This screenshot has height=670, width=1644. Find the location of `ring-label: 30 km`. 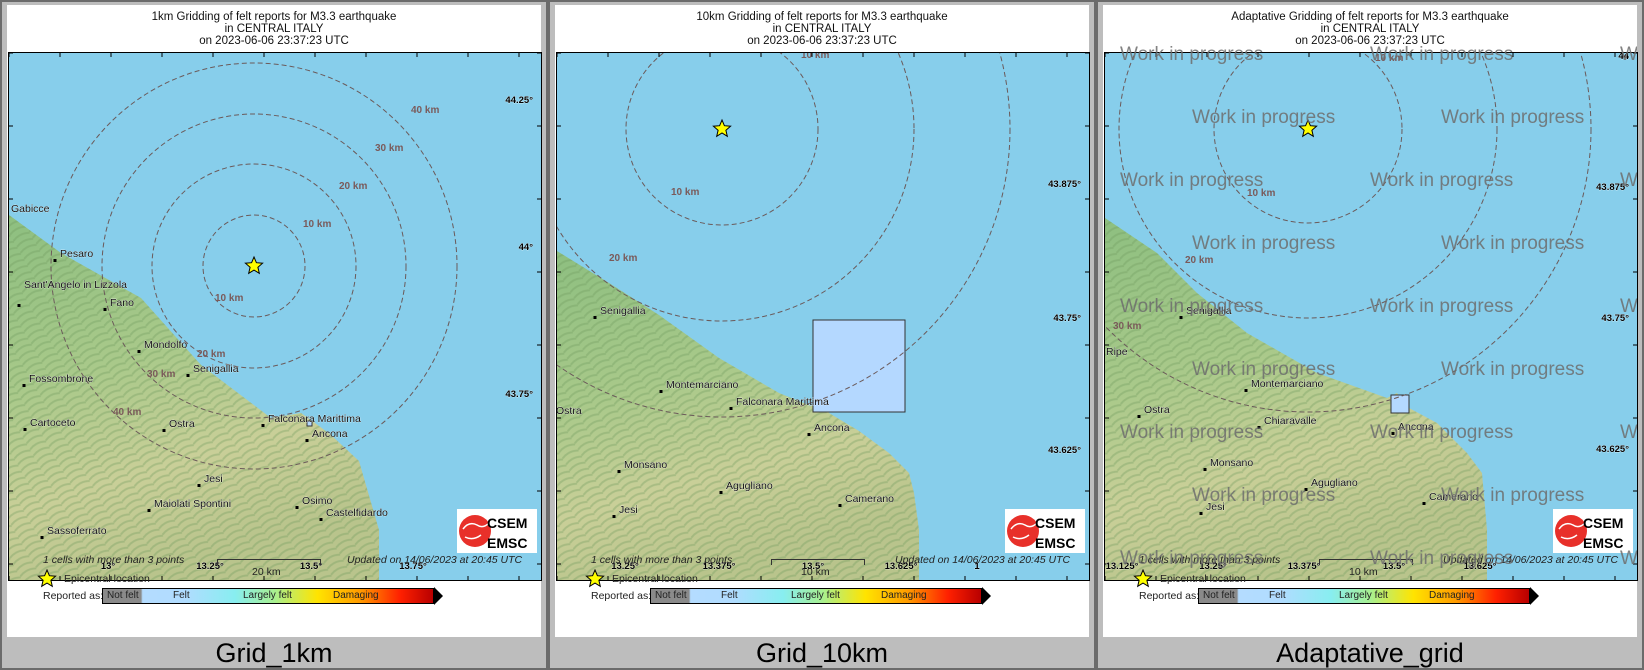

ring-label: 30 km is located at coordinates (1127, 326).